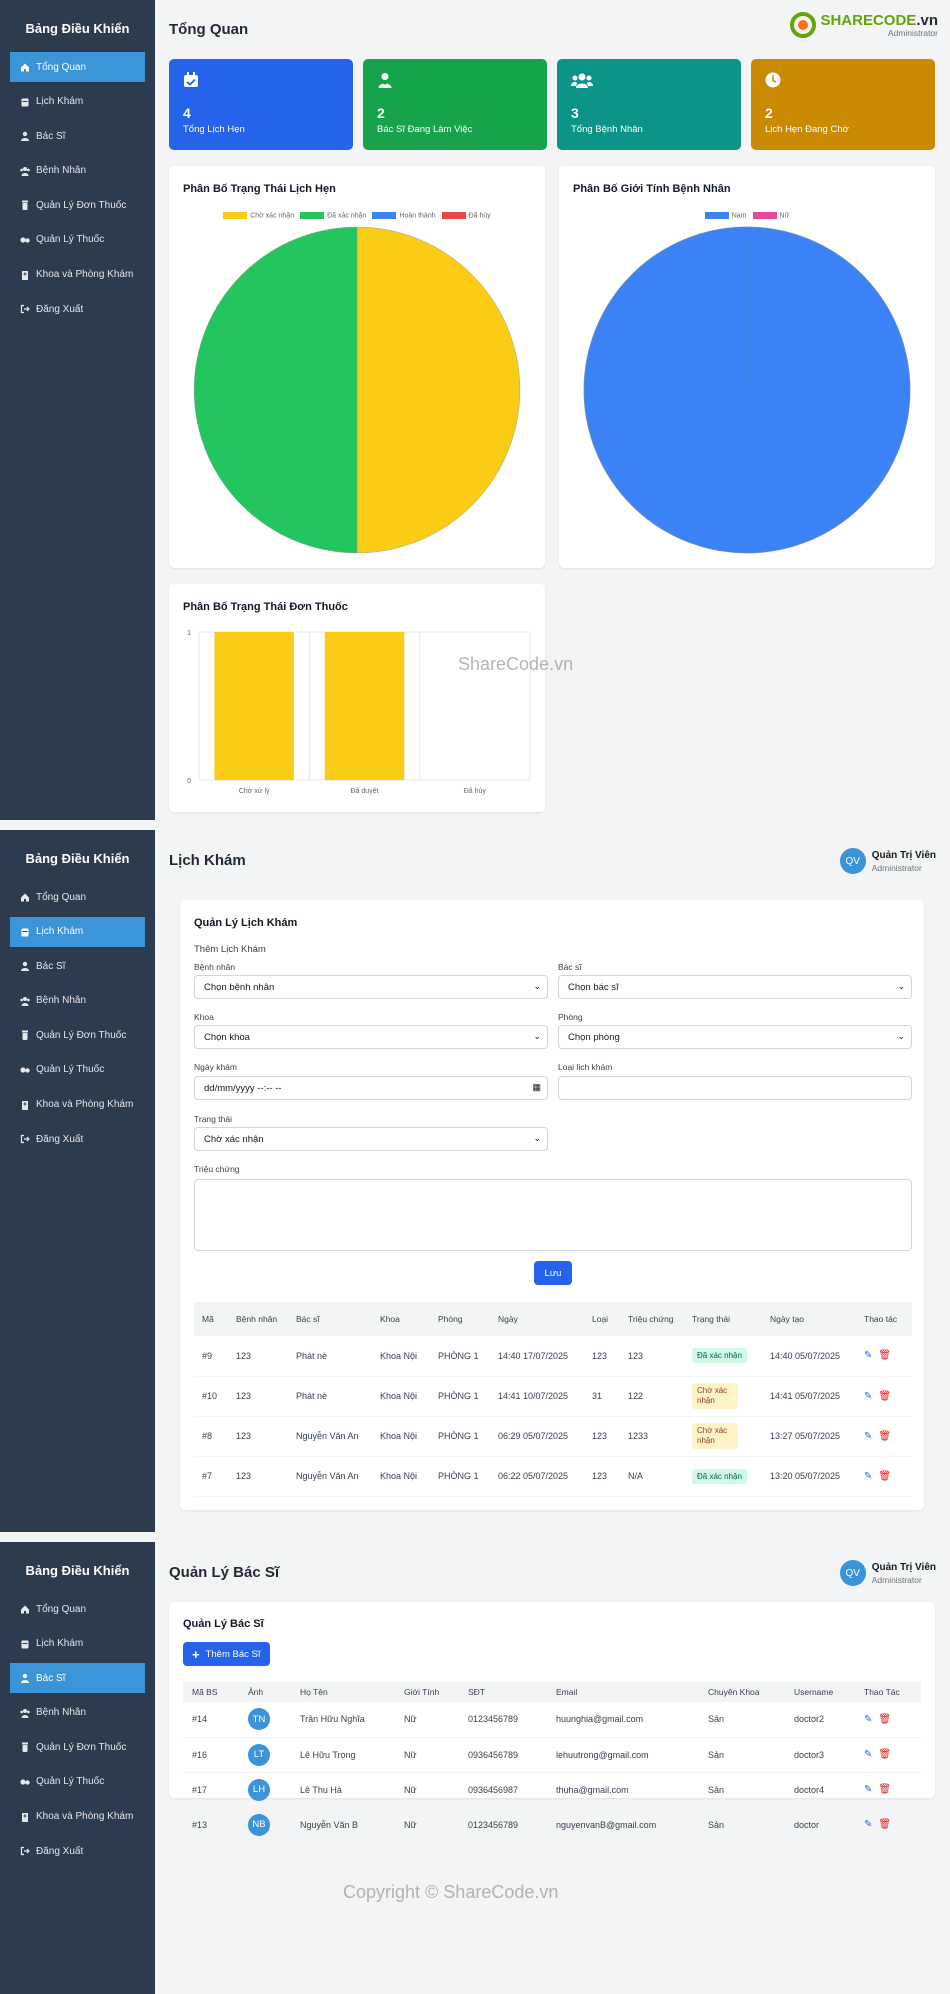 The height and width of the screenshot is (1994, 950). Describe the element at coordinates (25, 1782) in the screenshot. I see `pills-icon` at that location.